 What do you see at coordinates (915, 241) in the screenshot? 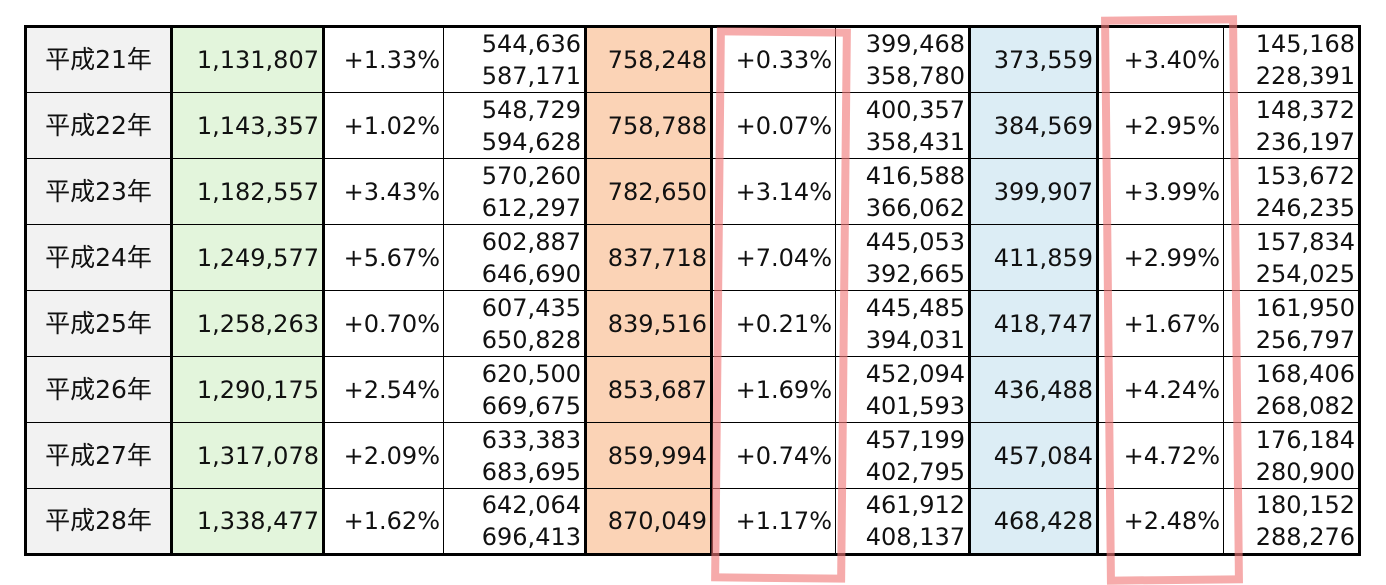
I see `pair2-line-1: 445,053` at bounding box center [915, 241].